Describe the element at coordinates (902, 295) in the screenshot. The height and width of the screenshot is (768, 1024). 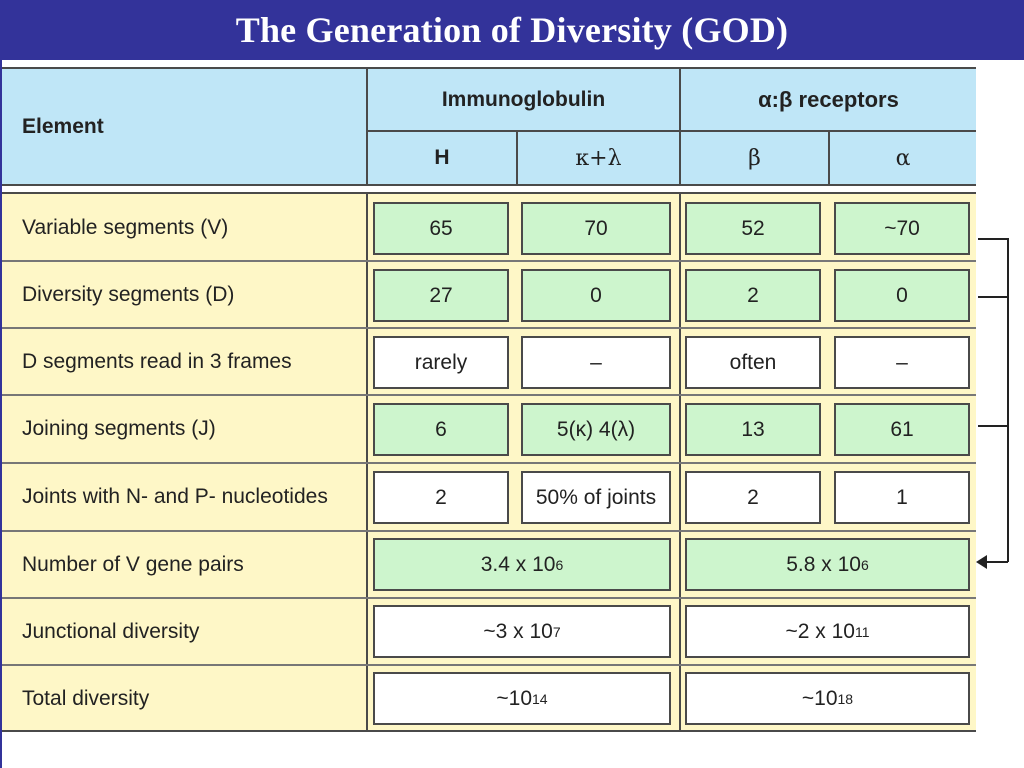
I see `cell-d-alpha: 0` at that location.